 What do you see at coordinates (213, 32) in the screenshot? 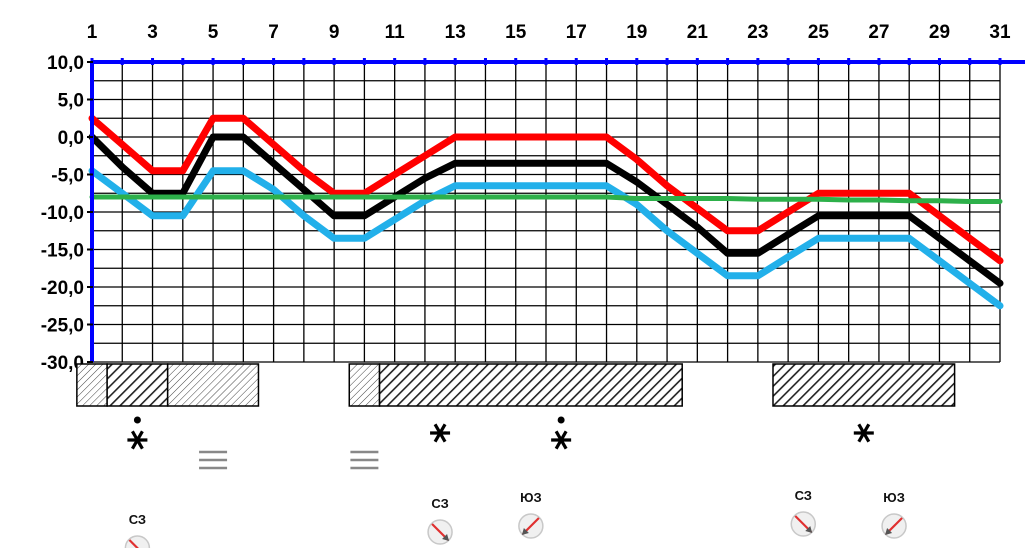
I see `x-tick-label: 5` at bounding box center [213, 32].